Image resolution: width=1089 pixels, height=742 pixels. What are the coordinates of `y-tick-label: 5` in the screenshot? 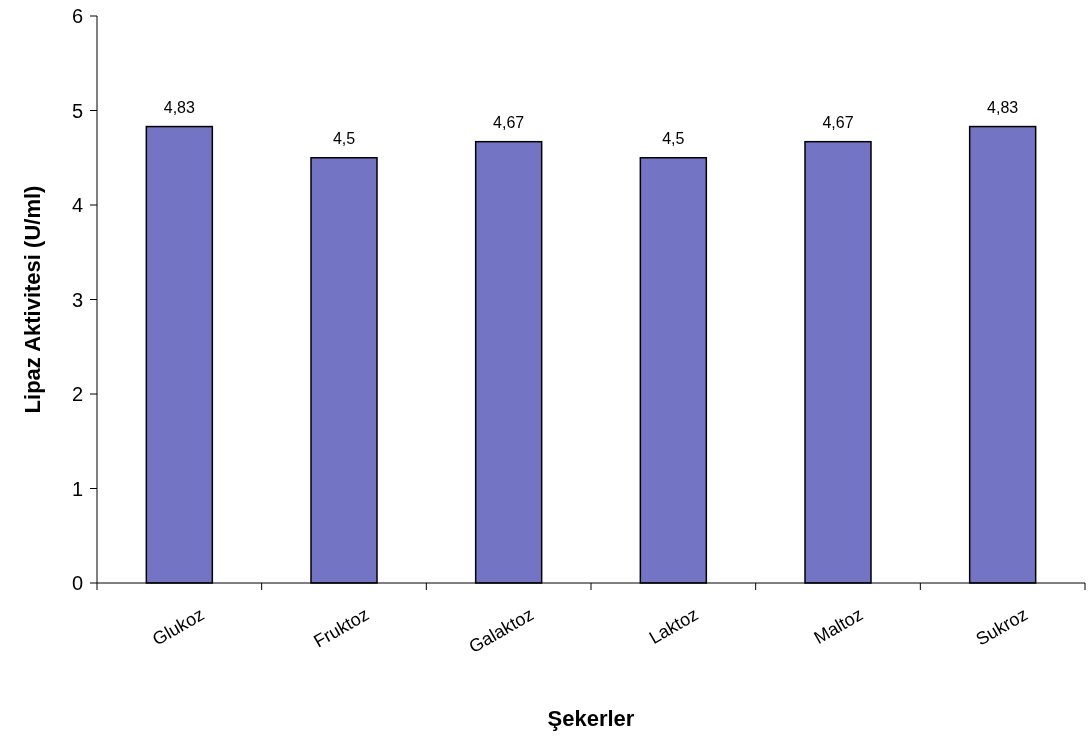 It's located at (77, 110).